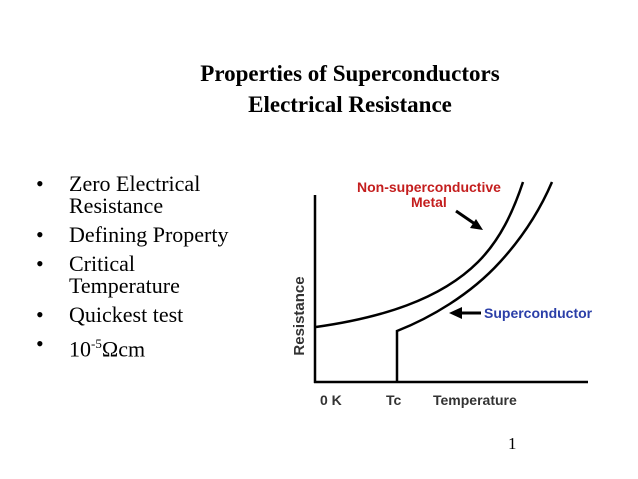 The width and height of the screenshot is (638, 479). What do you see at coordinates (475, 400) in the screenshot?
I see `x-axis-label: Temperature` at bounding box center [475, 400].